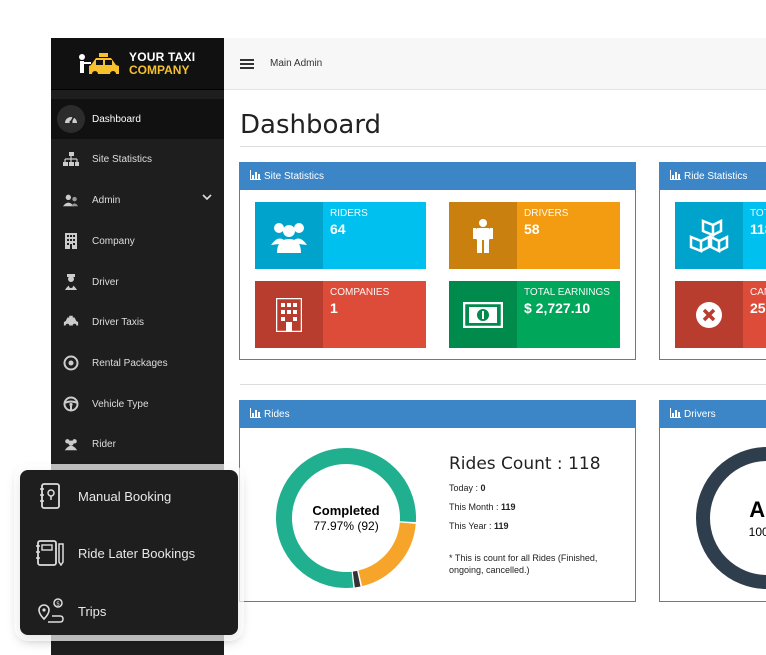  What do you see at coordinates (758, 308) in the screenshot?
I see `tile-value: 25` at bounding box center [758, 308].